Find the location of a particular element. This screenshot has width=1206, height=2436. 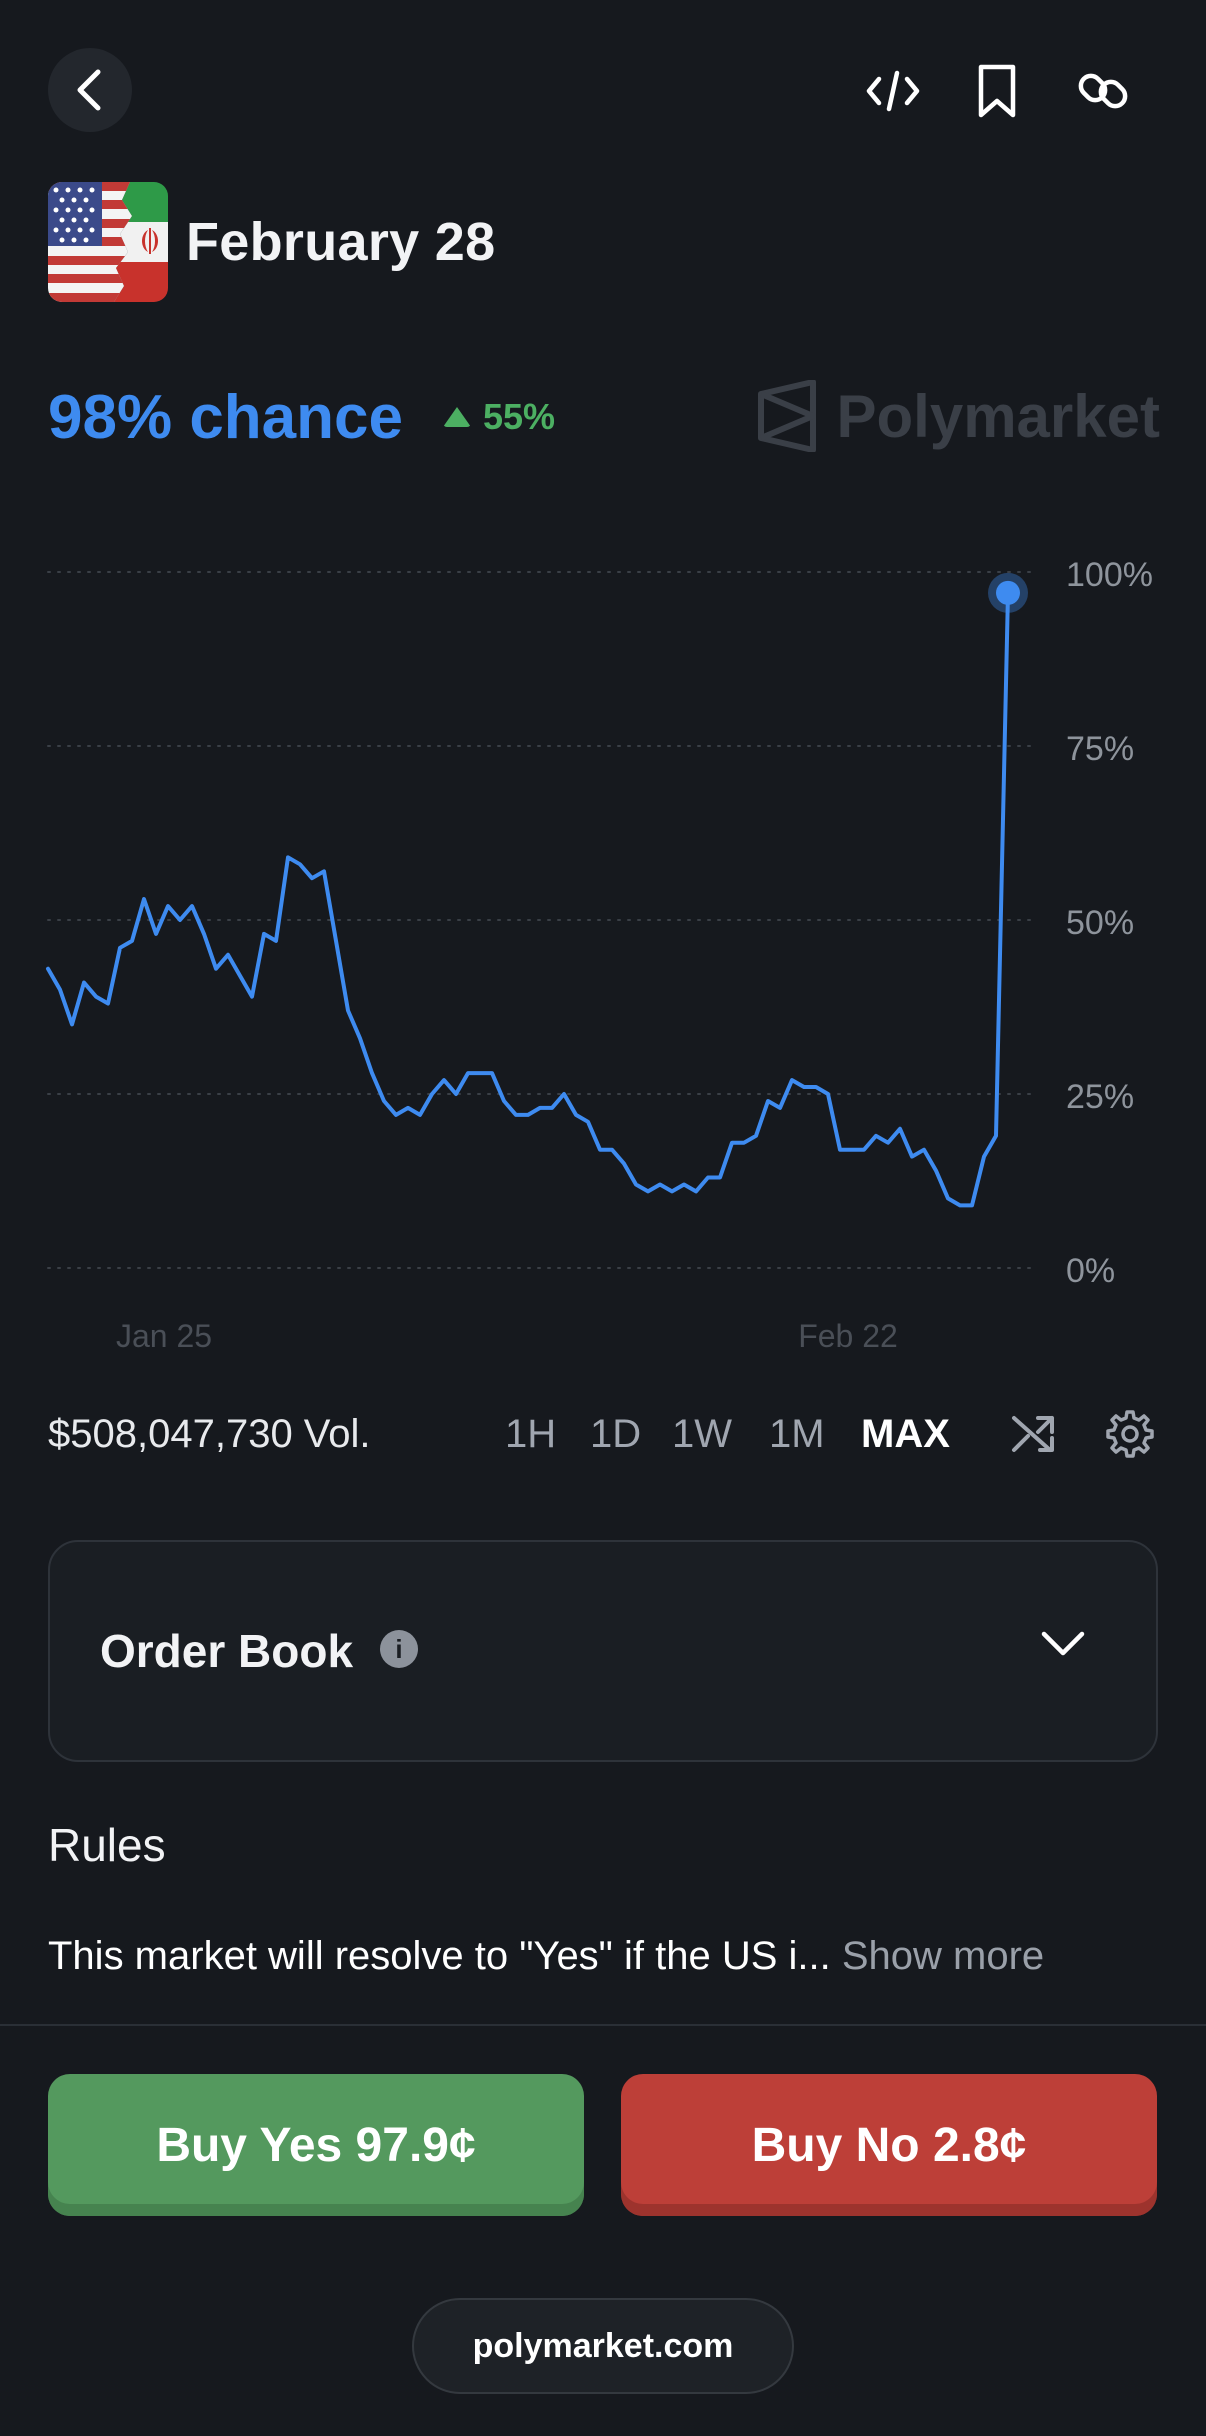

chance-delta-value: 55% is located at coordinates (519, 416).